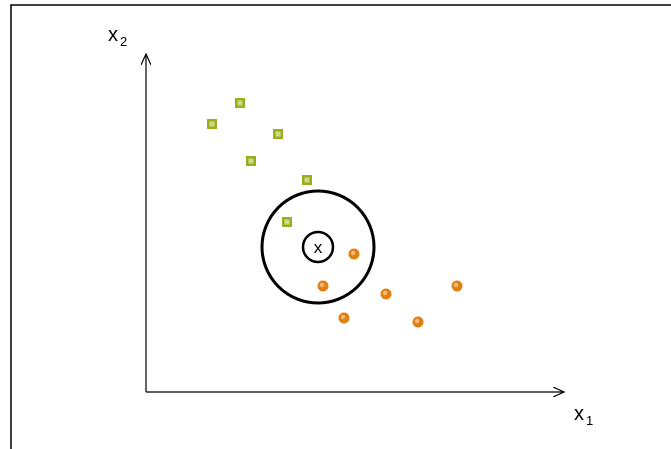  Describe the element at coordinates (113, 35) in the screenshot. I see `x2-axis-letter: x` at that location.